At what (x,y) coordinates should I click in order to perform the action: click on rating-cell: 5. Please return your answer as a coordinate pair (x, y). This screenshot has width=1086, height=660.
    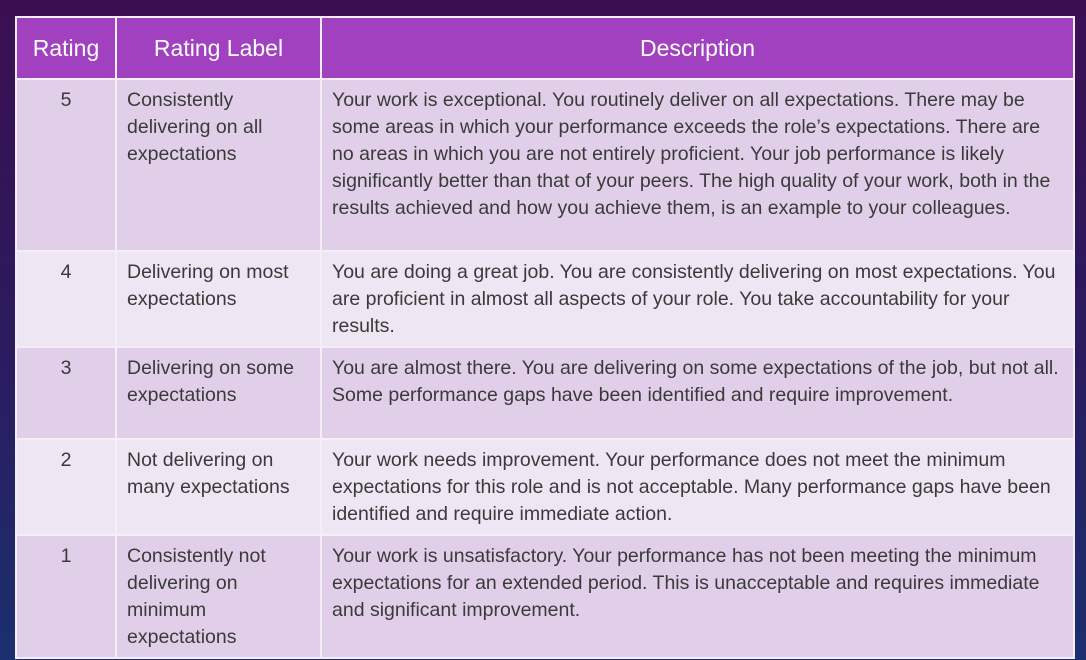
    Looking at the image, I should click on (66, 165).